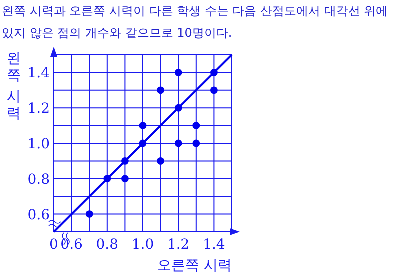 Image resolution: width=400 pixels, height=274 pixels. Describe the element at coordinates (54, 245) in the screenshot. I see `x-tick-label: 0` at that location.